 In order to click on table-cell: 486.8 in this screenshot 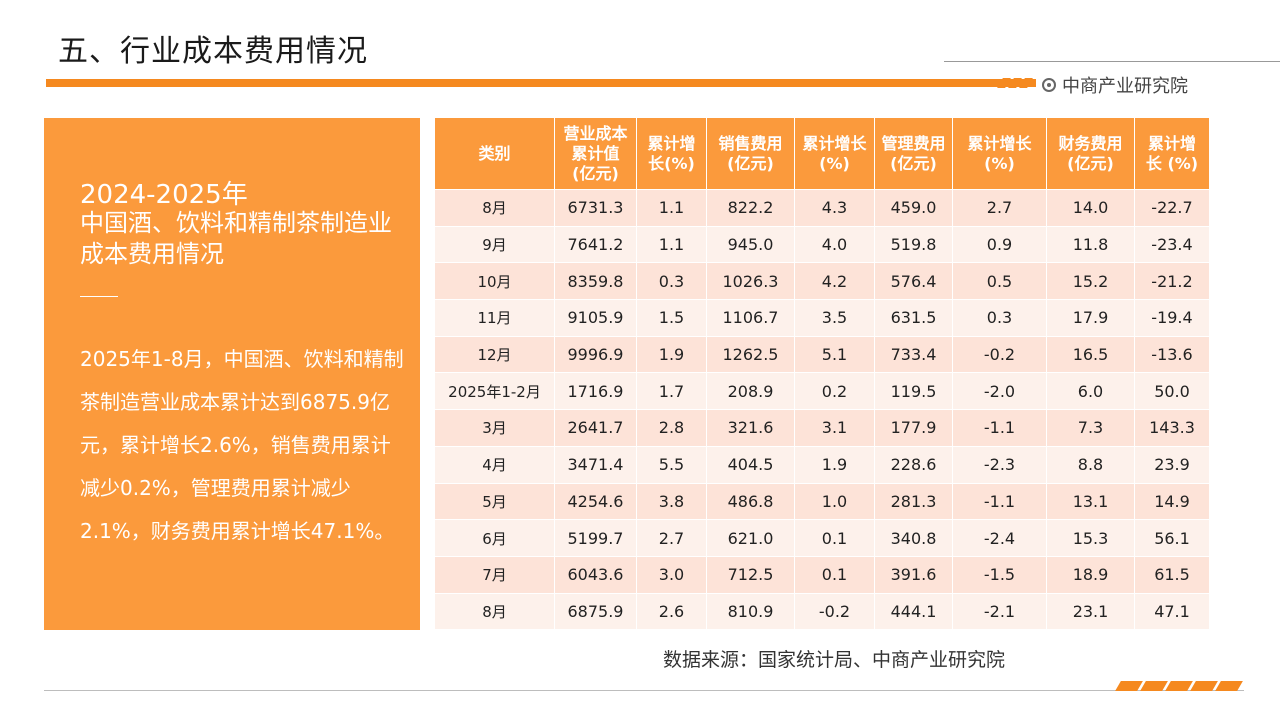, I will do `click(750, 501)`.